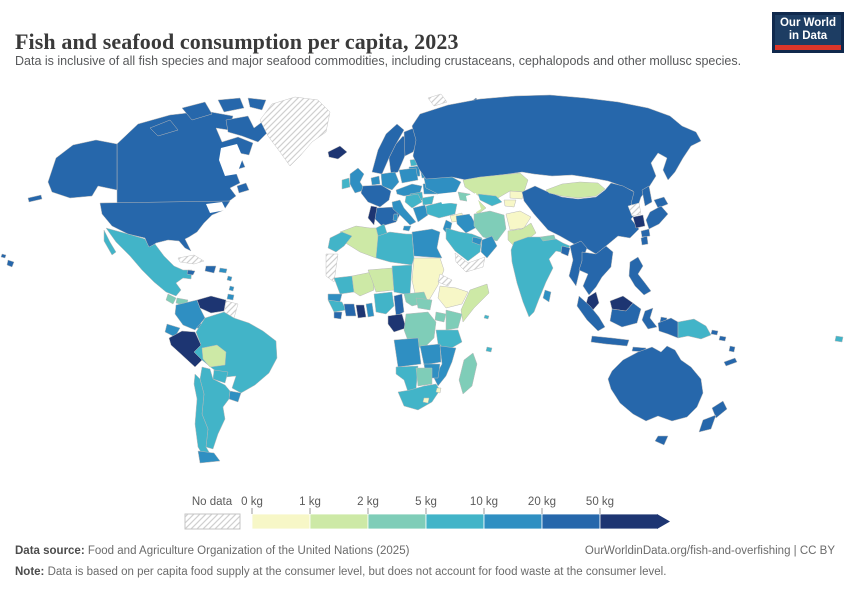 This screenshot has width=850, height=600. I want to click on region-sudan, so click(428, 280).